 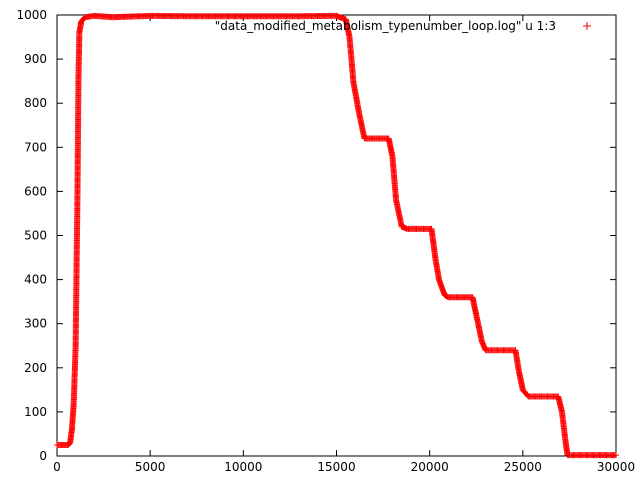 I want to click on y-tick-label: 400, so click(x=35, y=280).